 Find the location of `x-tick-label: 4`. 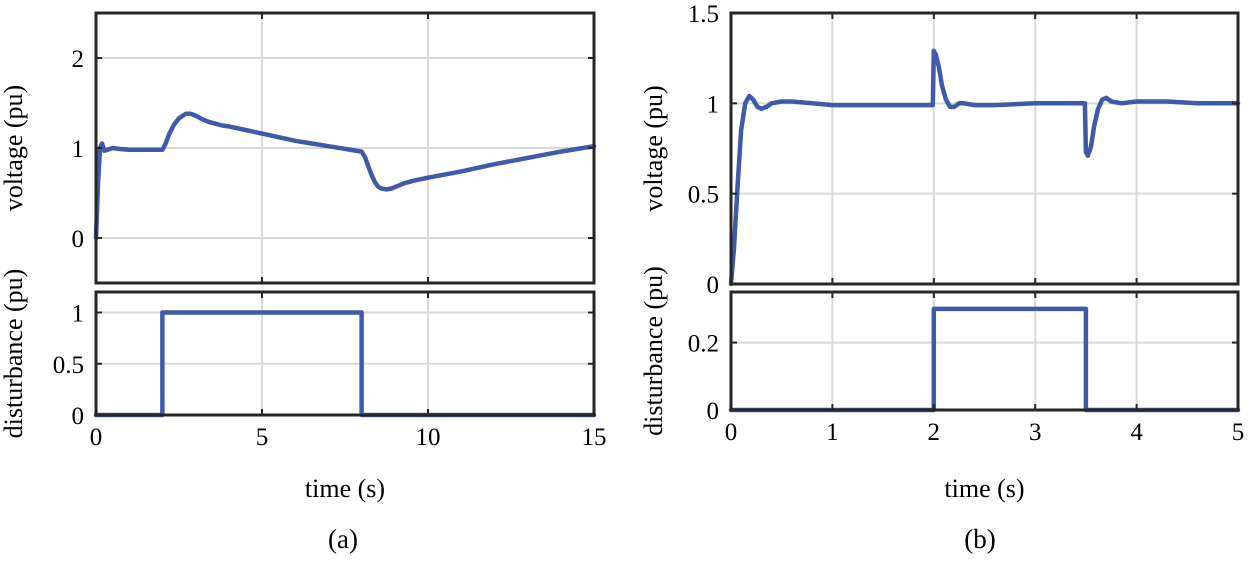

x-tick-label: 4 is located at coordinates (1136, 432).